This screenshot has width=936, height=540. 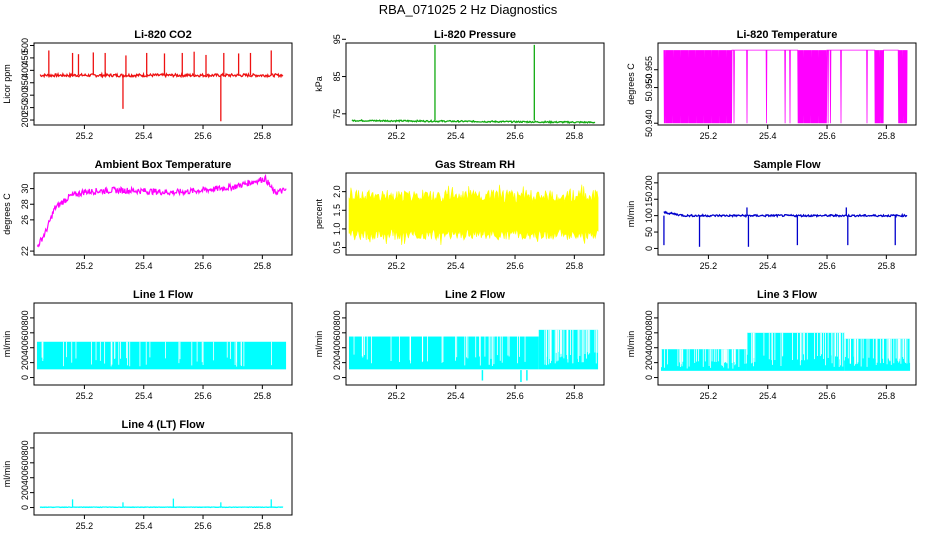 I want to click on rh-band, so click(x=473, y=215).